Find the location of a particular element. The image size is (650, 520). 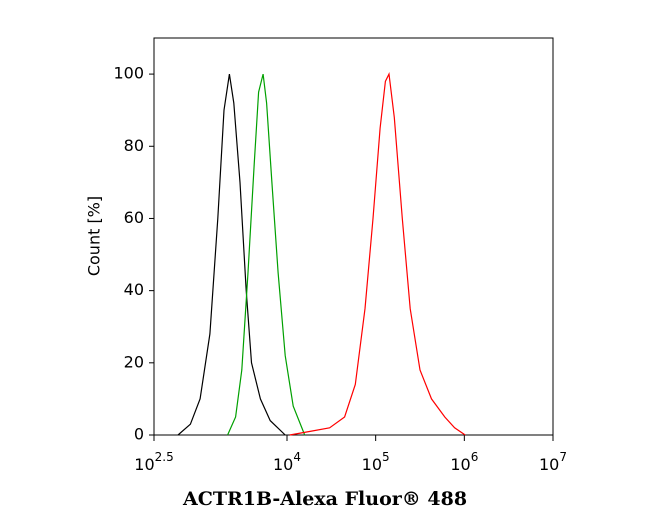

y-tick-label: 20 is located at coordinates (134, 361).